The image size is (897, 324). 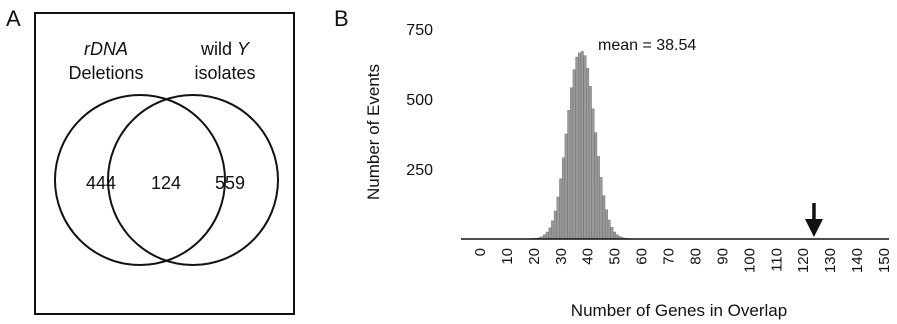 What do you see at coordinates (588, 256) in the screenshot?
I see `x-tick-label: 40` at bounding box center [588, 256].